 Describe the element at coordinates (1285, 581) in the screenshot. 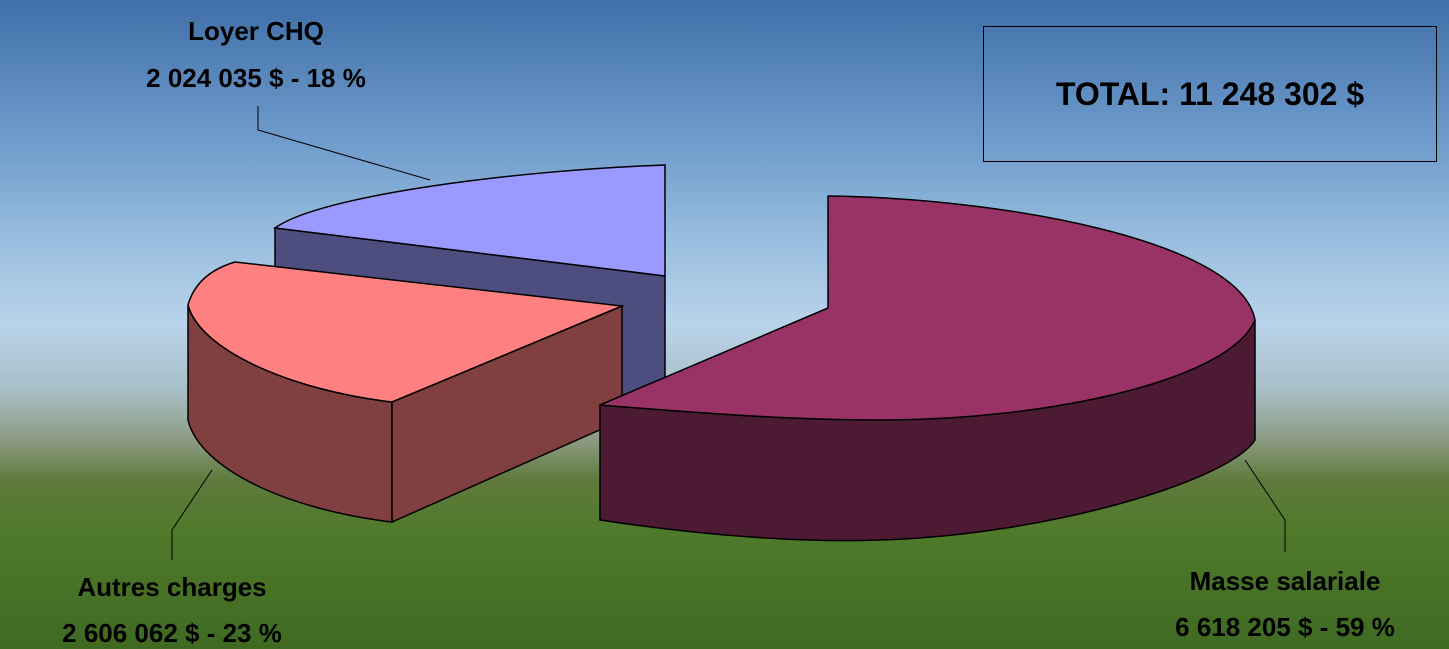

I see `label-masse-salariale-name: Masse salariale` at that location.